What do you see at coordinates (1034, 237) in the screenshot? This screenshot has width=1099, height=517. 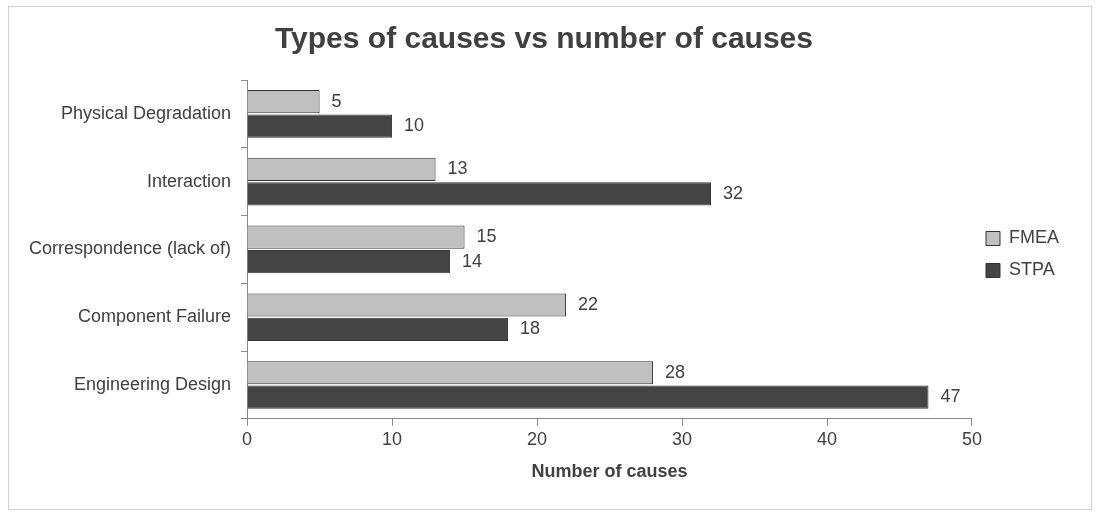 I see `legend-label: FMEA` at bounding box center [1034, 237].